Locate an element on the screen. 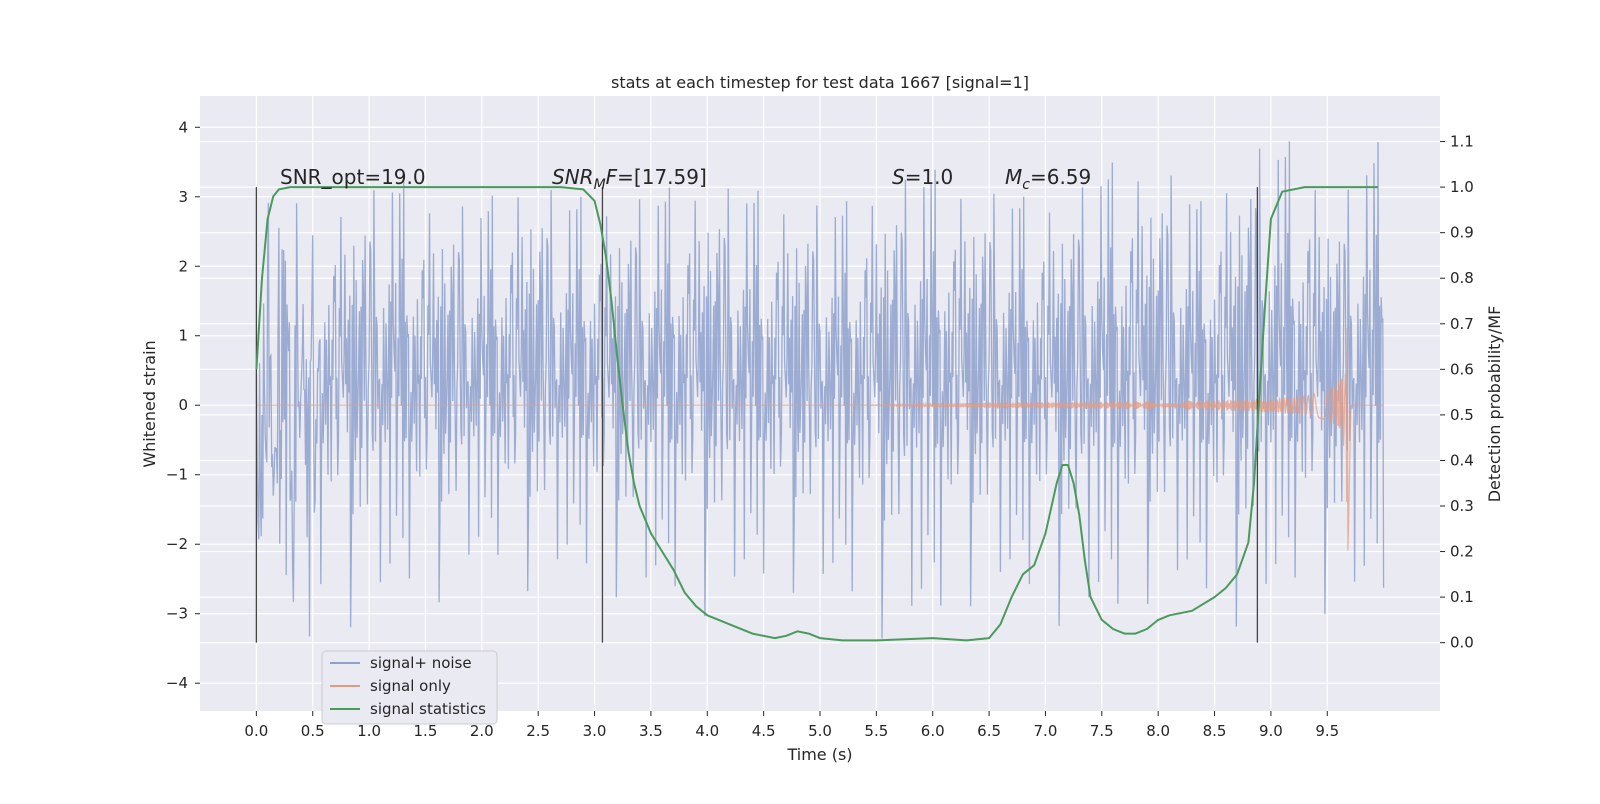  x-tick-label: 2.0 is located at coordinates (482, 731).